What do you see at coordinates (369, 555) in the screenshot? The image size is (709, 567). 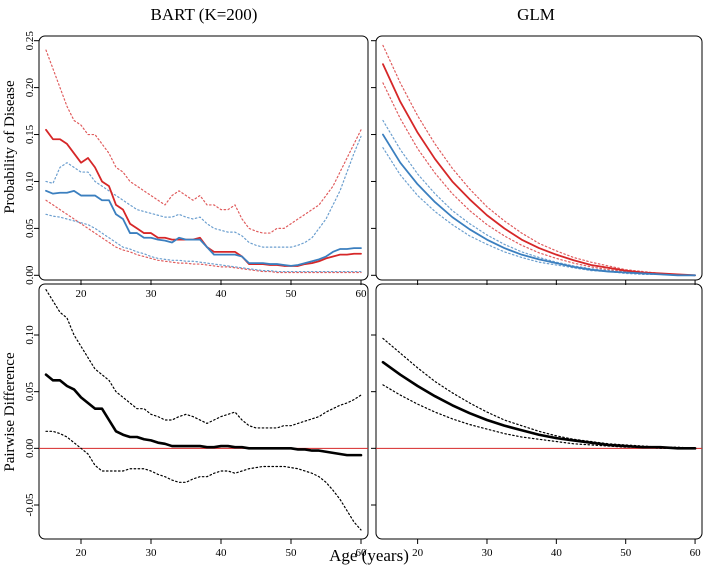 I see `xlabel-age: Age (years)` at bounding box center [369, 555].